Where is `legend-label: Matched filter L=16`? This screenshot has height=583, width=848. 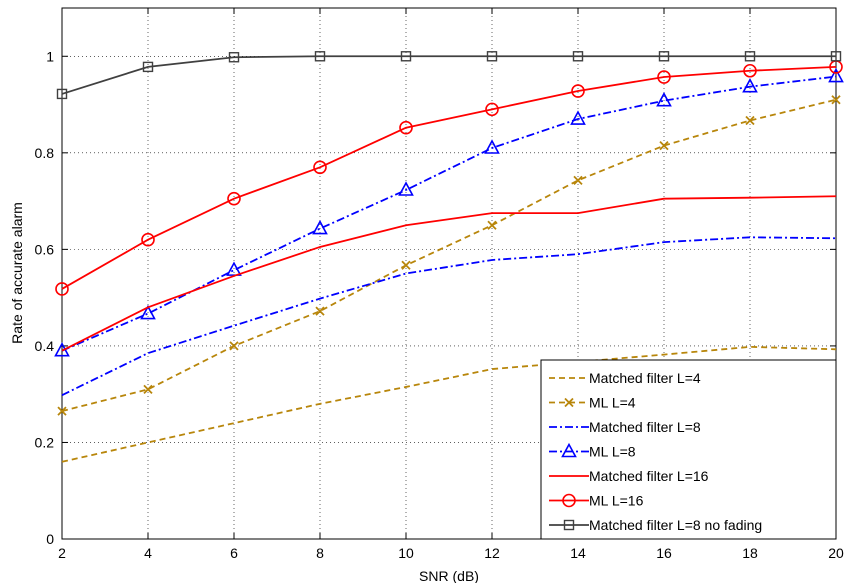 legend-label: Matched filter L=16 is located at coordinates (649, 476).